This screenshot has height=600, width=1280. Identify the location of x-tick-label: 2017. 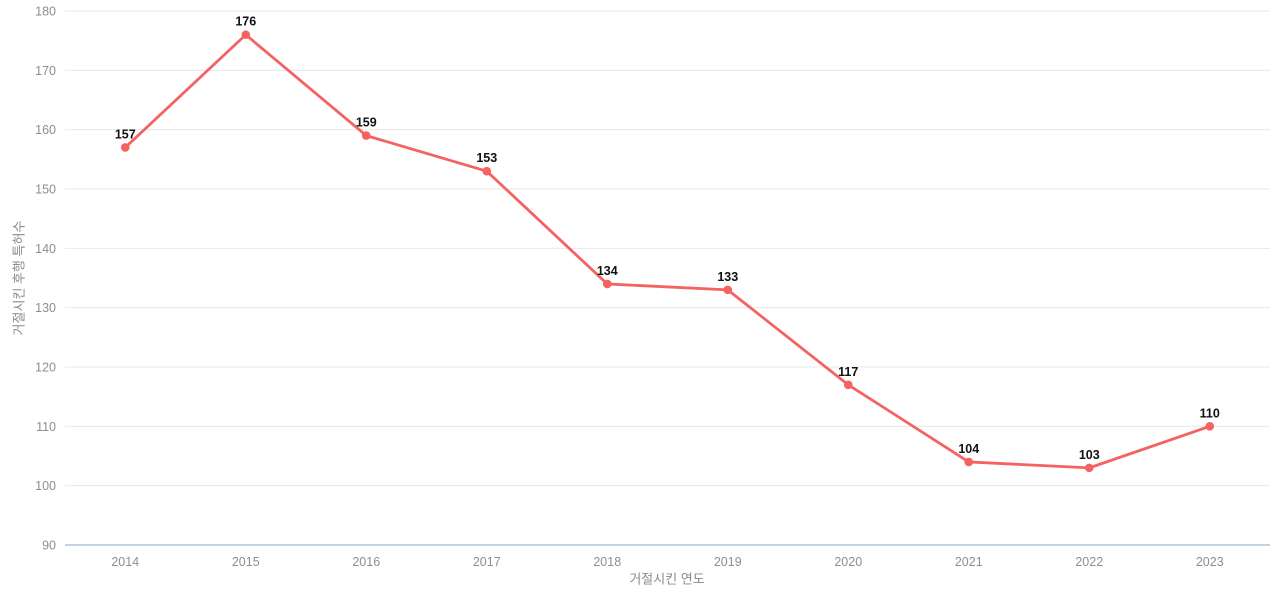
(487, 562).